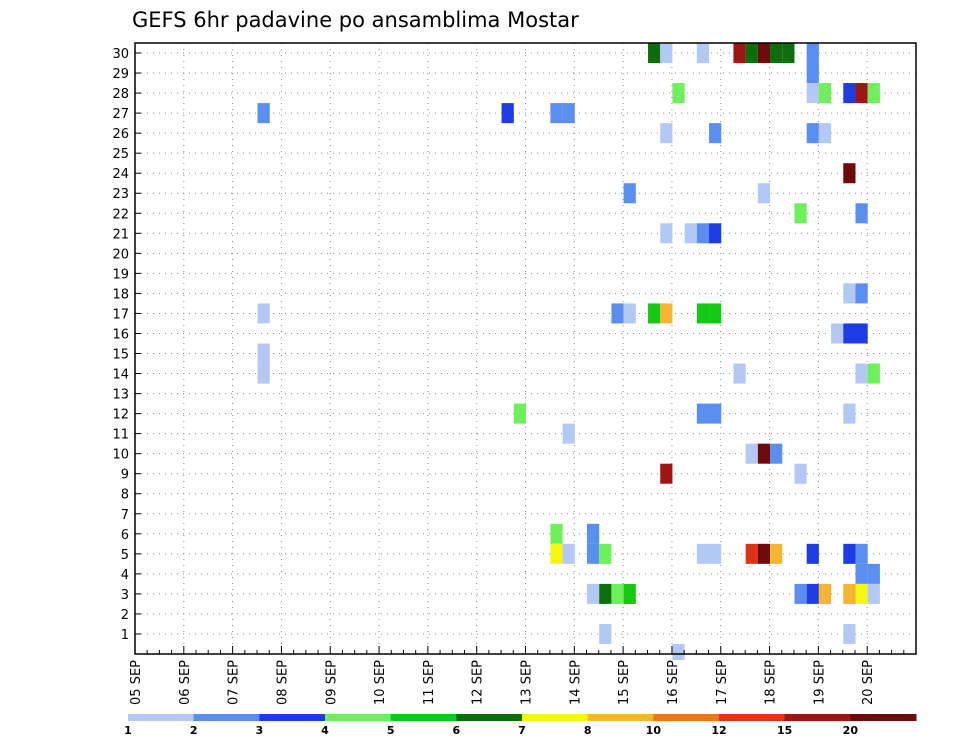  Describe the element at coordinates (282, 682) in the screenshot. I see `x-tick-label: 08 SEP` at that location.